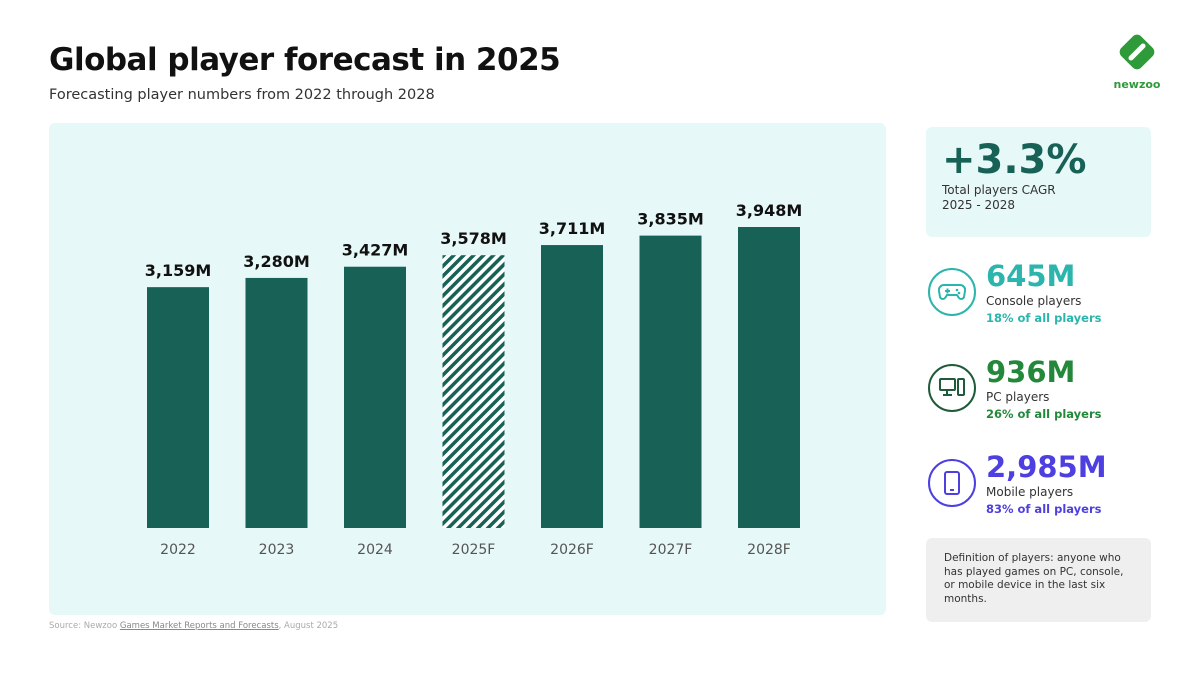 This screenshot has height=675, width=1200. What do you see at coordinates (199, 626) in the screenshot?
I see `source-link: Games Market Reports and Forecasts` at bounding box center [199, 626].